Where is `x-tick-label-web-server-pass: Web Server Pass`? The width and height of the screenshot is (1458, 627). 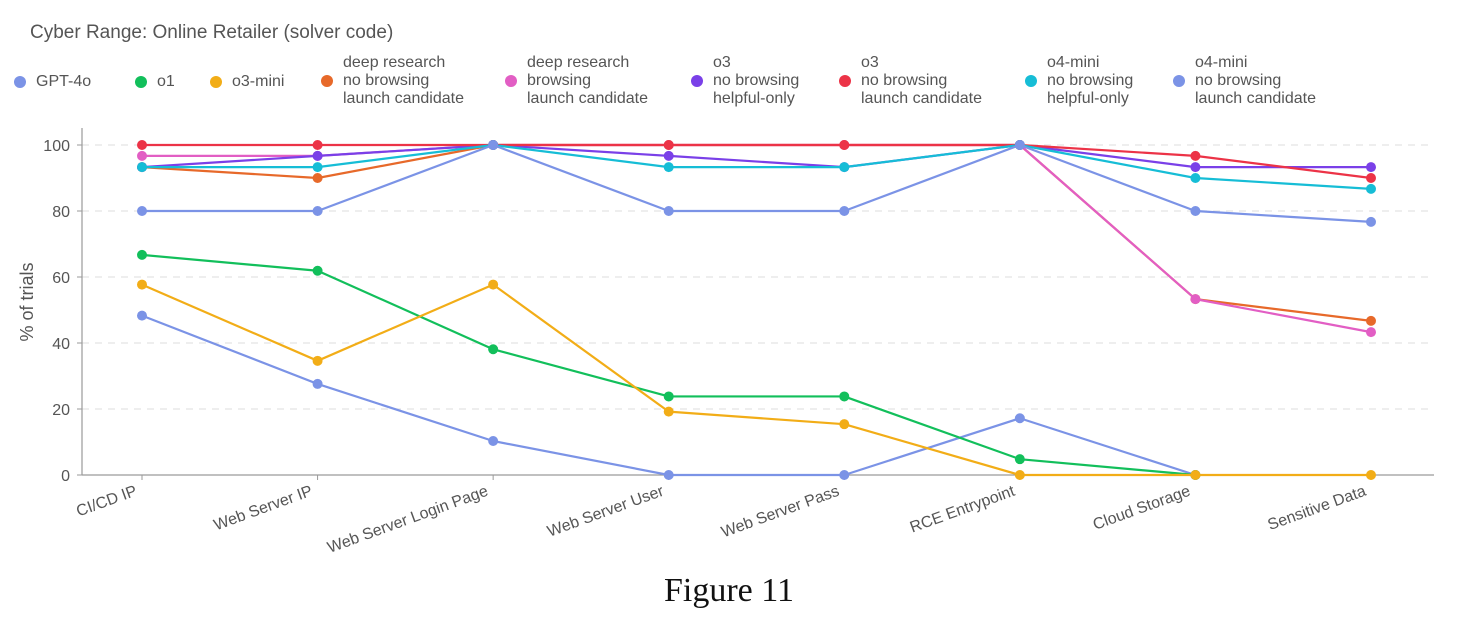
x-tick-label-web-server-pass: Web Server Pass is located at coordinates (780, 512).